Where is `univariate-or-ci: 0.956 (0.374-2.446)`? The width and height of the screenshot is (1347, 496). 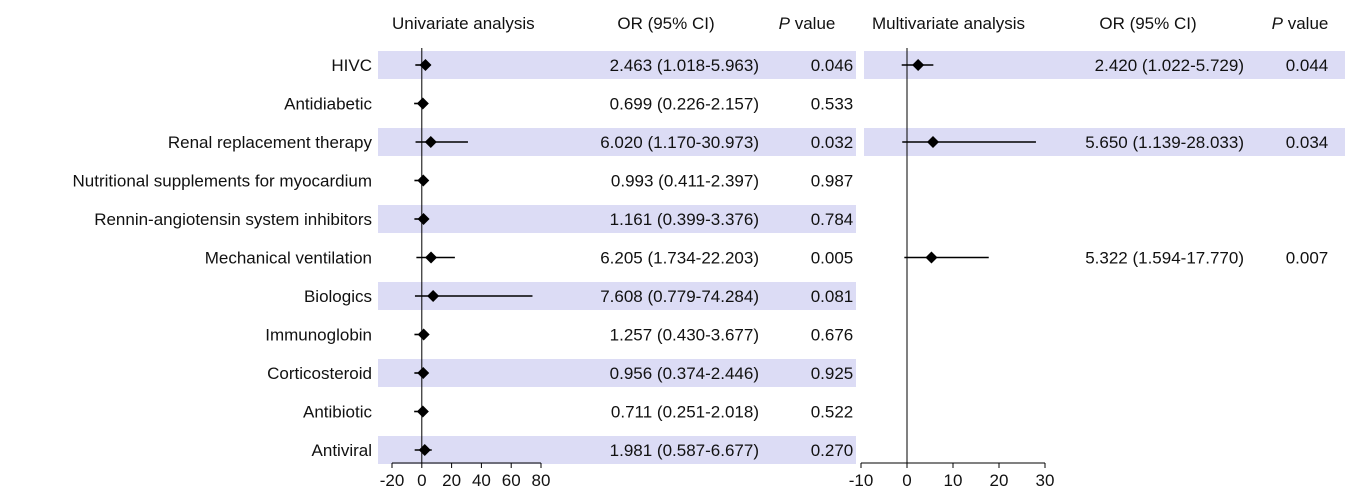 univariate-or-ci: 0.956 (0.374-2.446) is located at coordinates (684, 373).